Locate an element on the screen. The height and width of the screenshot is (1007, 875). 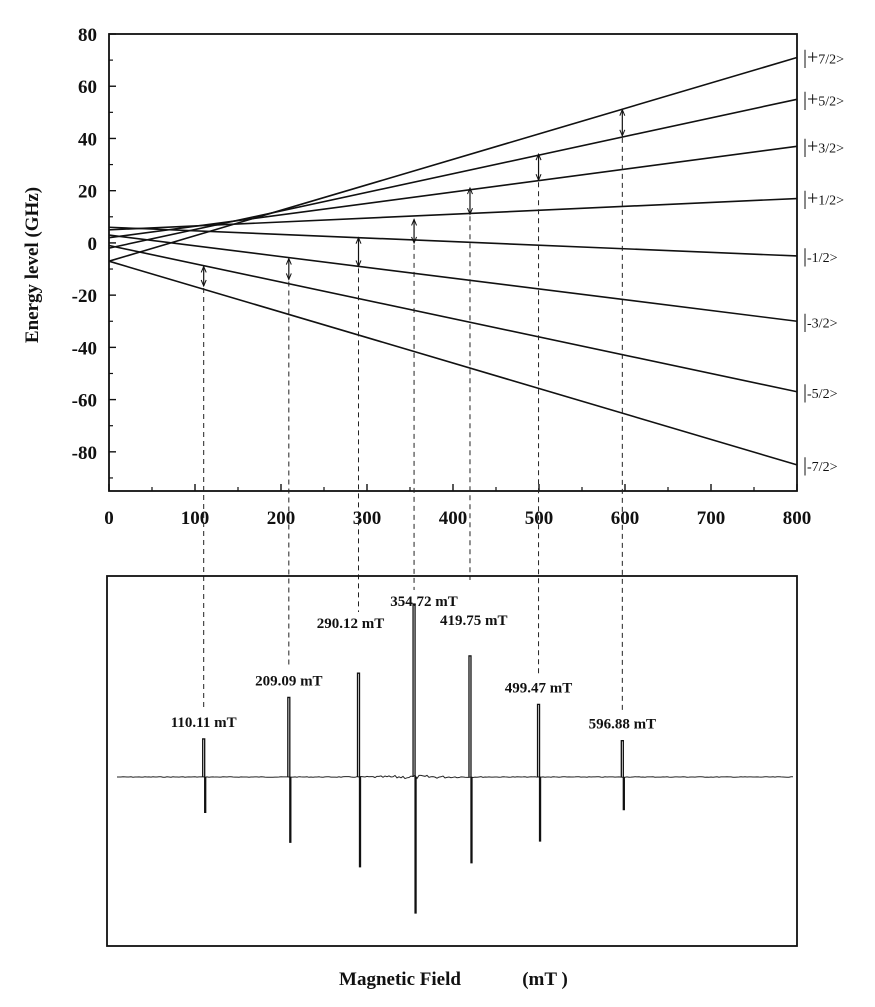
x-tick-label: 200 is located at coordinates (281, 518).